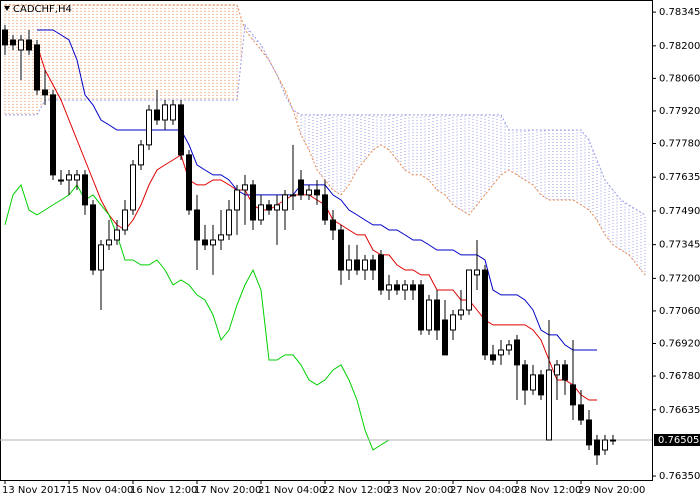 The width and height of the screenshot is (700, 500). What do you see at coordinates (679, 143) in the screenshot?
I see `y-tick-label: 0.77780` at bounding box center [679, 143].